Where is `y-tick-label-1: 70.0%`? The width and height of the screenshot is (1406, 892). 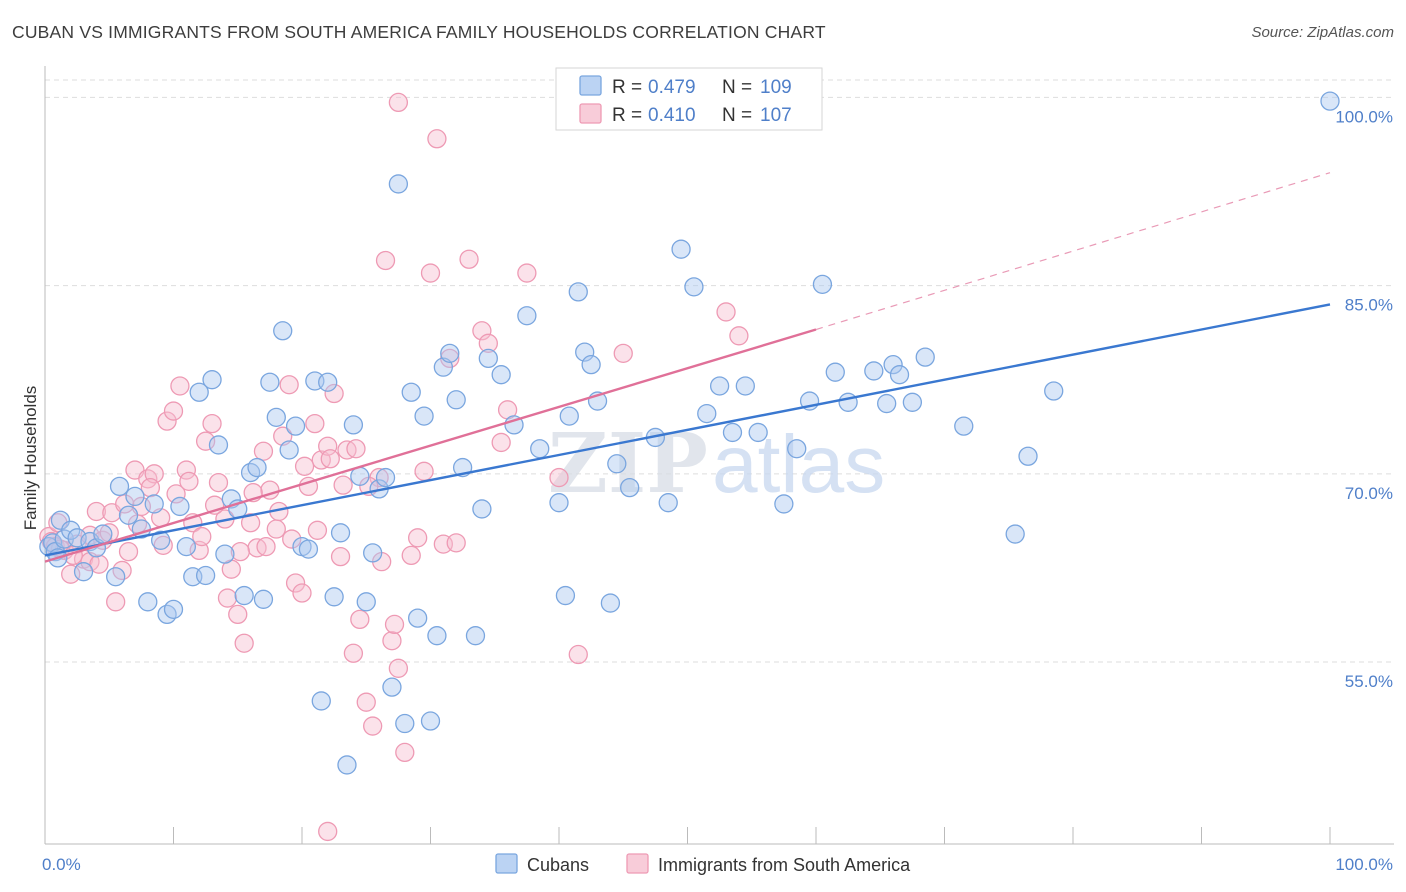
y-tick-label-1: 70.0% is located at coordinates (1369, 493).